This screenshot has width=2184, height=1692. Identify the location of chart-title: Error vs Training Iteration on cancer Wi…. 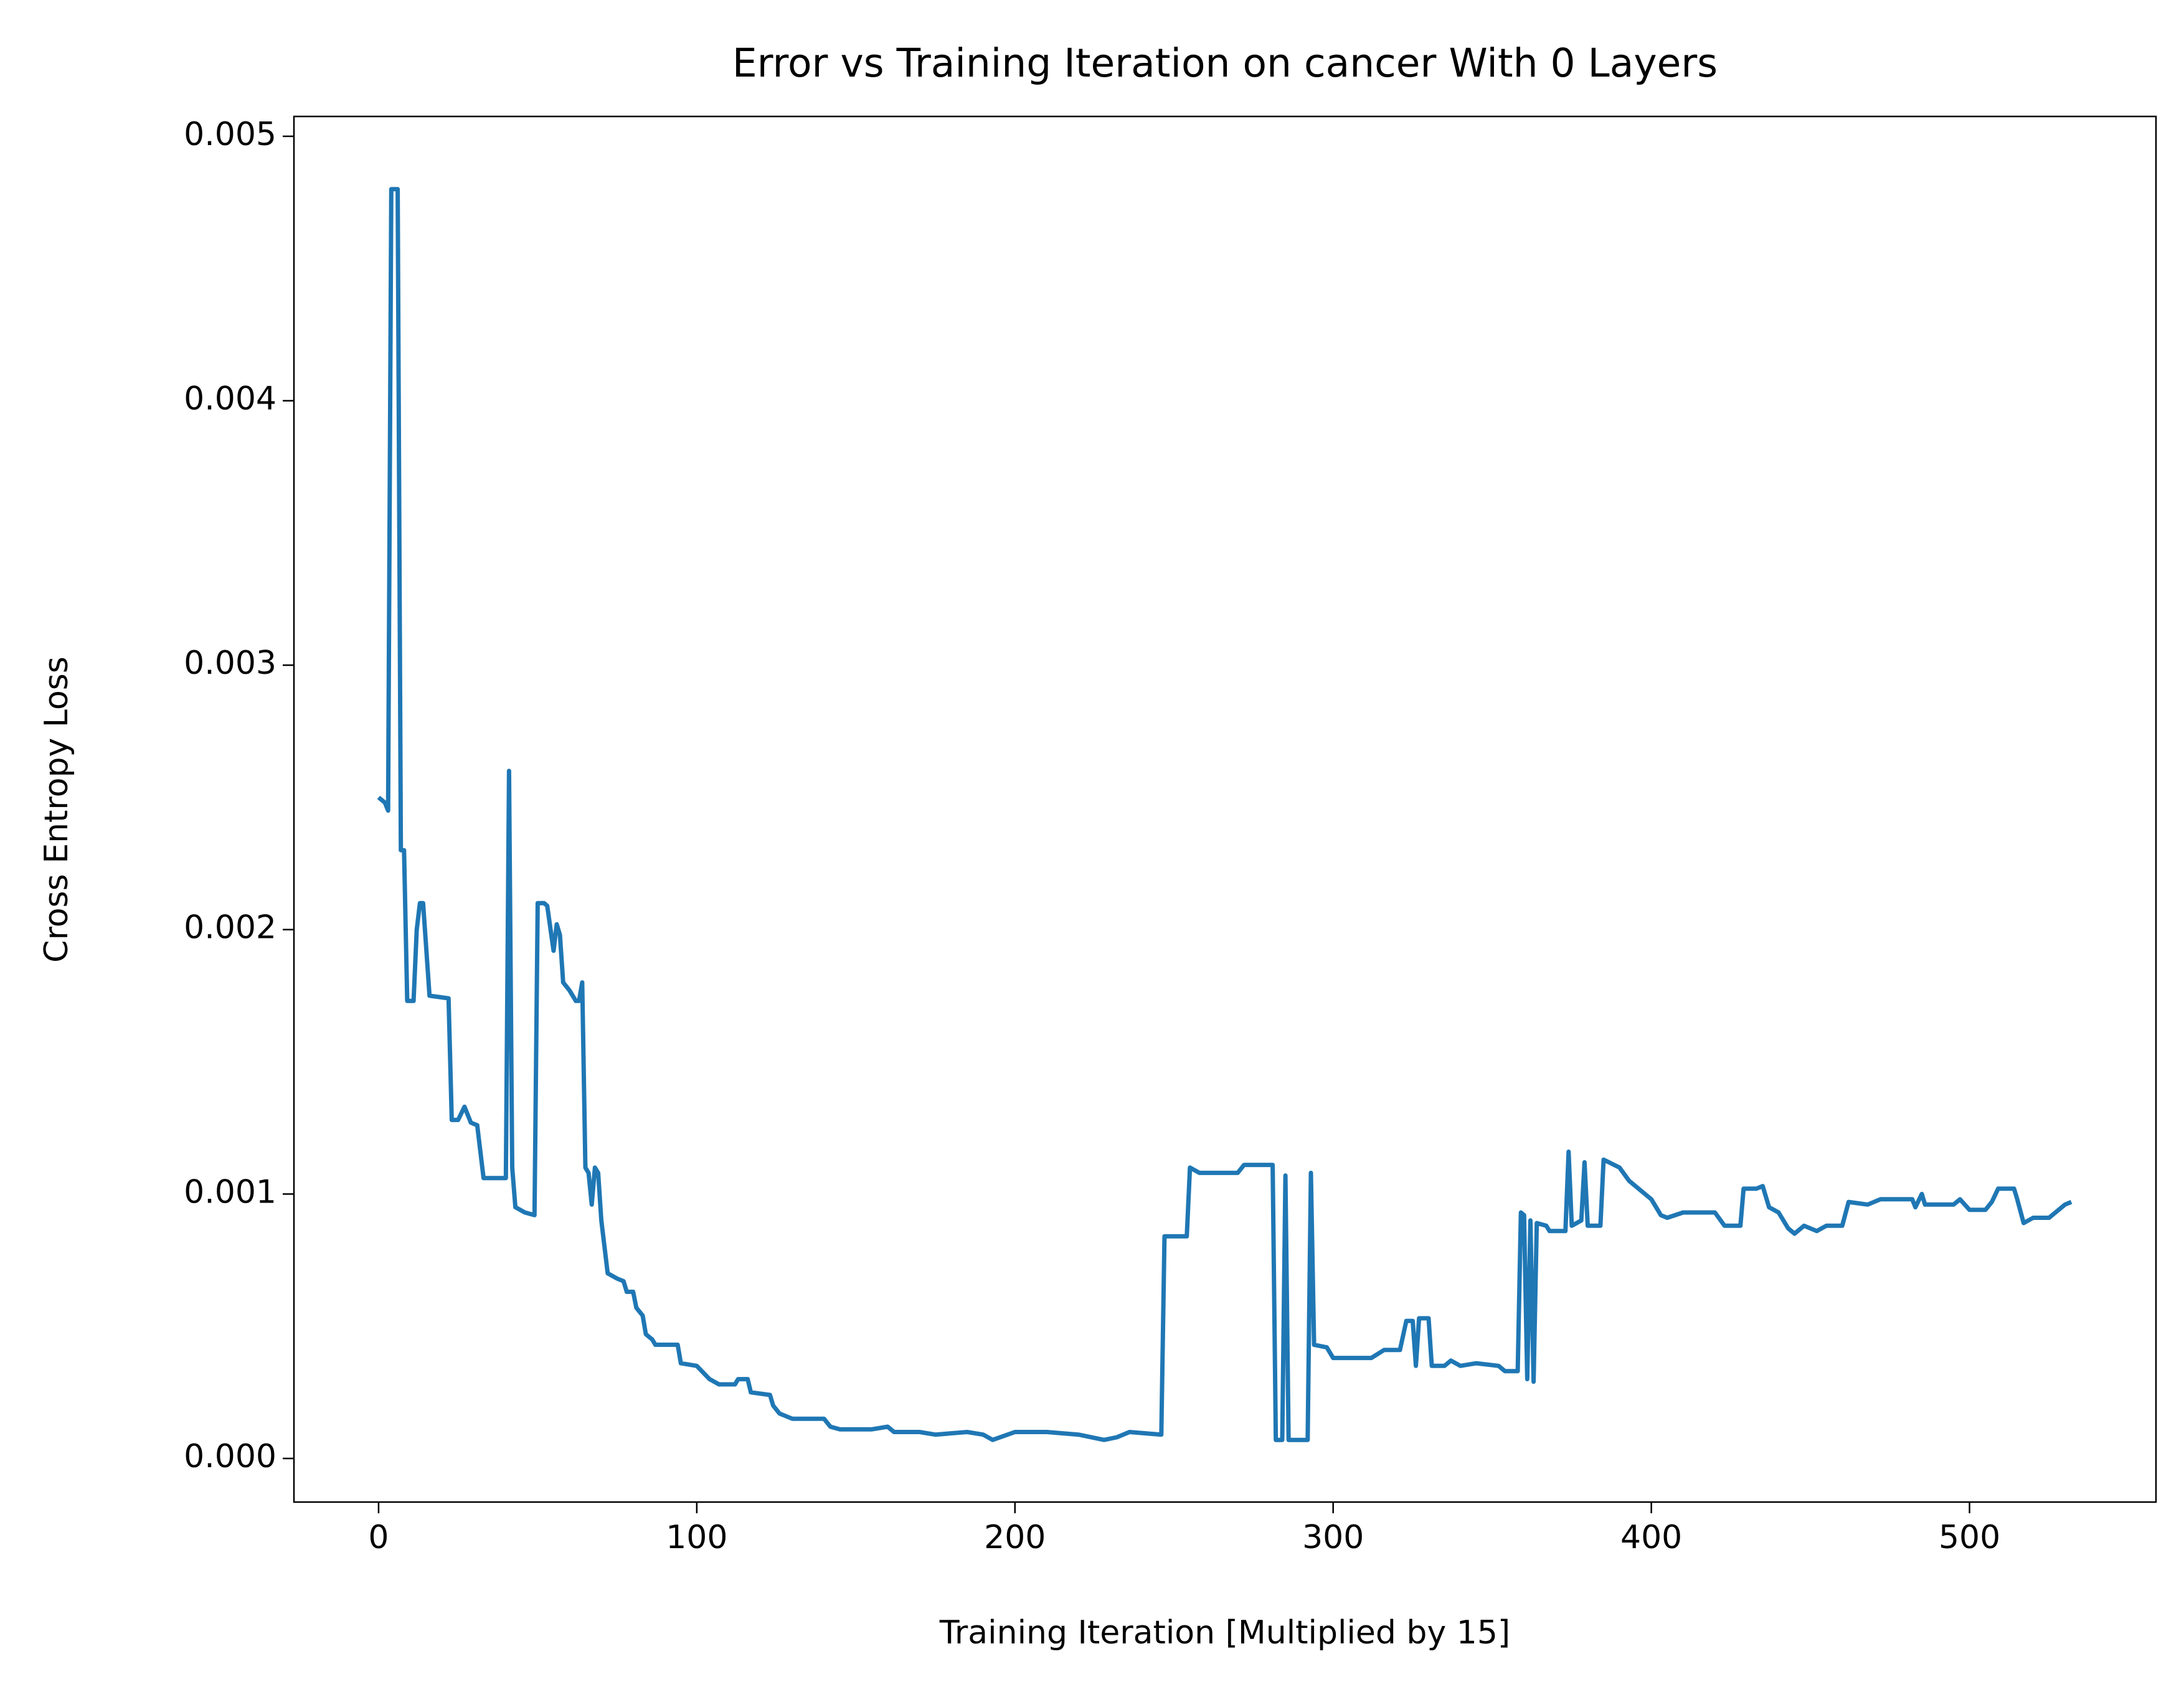
(1225, 63).